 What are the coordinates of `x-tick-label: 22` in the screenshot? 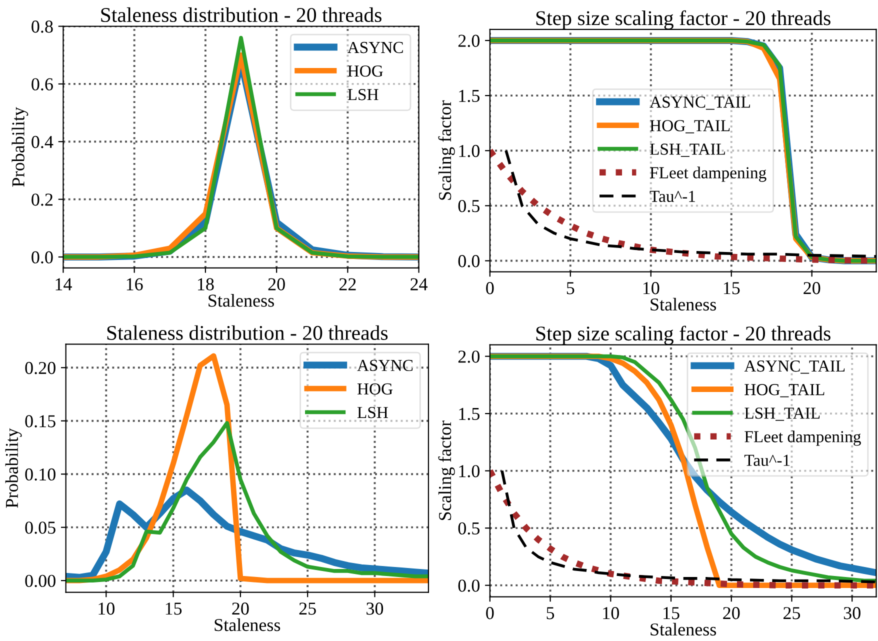 It's located at (347, 284).